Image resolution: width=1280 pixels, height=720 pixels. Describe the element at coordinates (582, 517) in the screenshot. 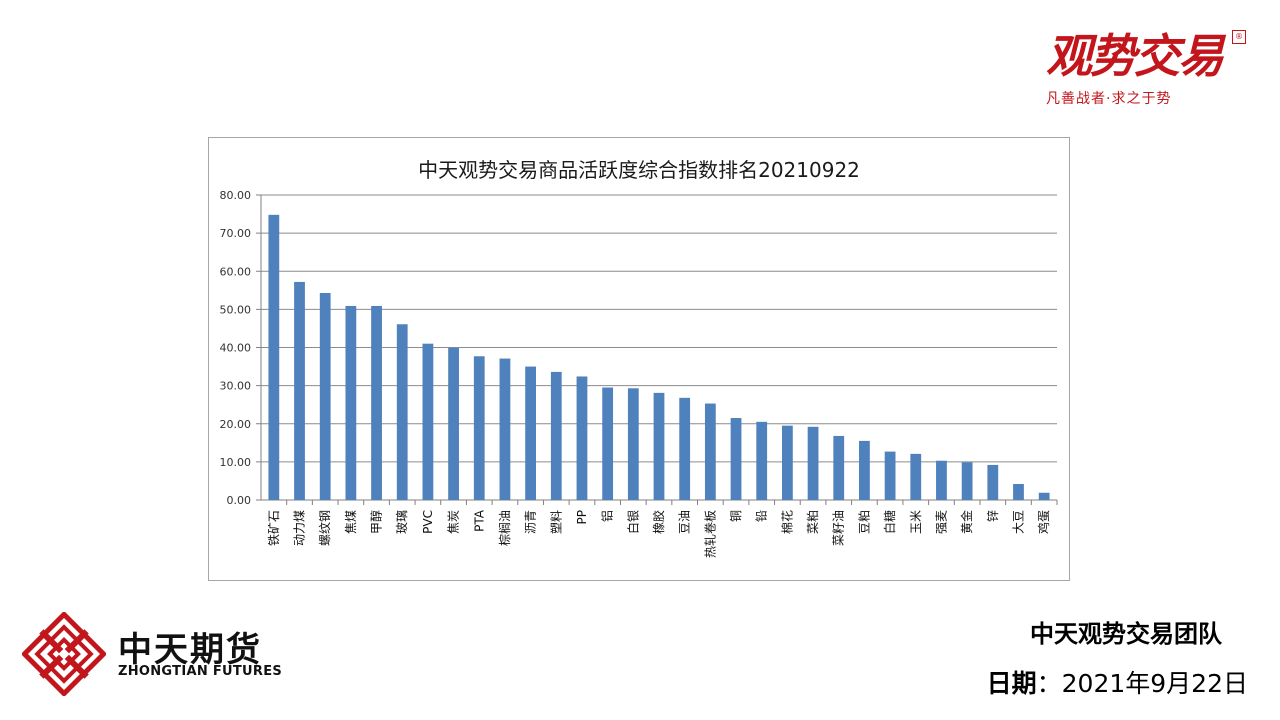

I see `x-tick-label: PP` at that location.